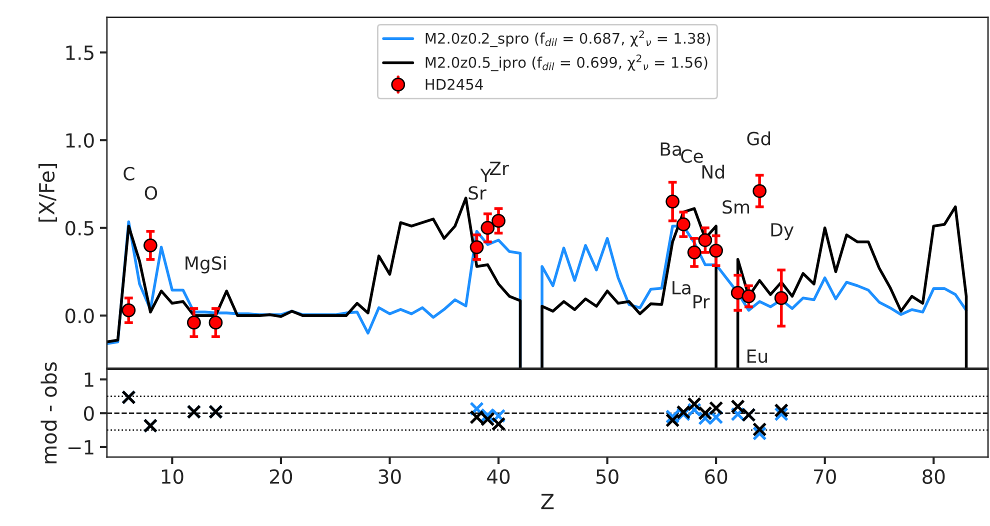 The width and height of the screenshot is (990, 526). What do you see at coordinates (281, 476) in the screenshot?
I see `x-tick-label: 20` at bounding box center [281, 476].